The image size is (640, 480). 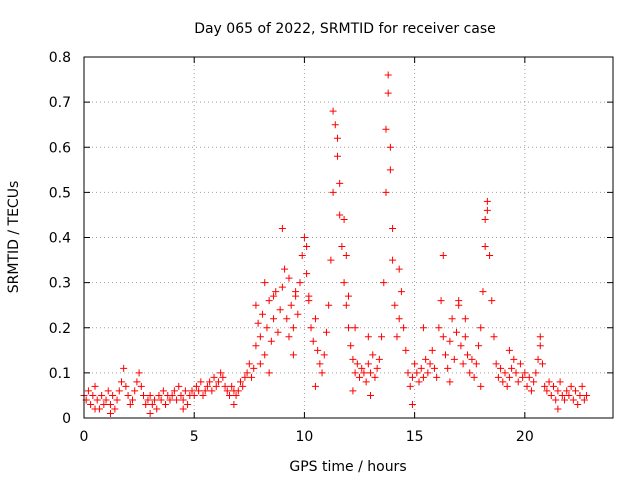 I want to click on y-tick-label: 0.1, so click(x=60, y=374).